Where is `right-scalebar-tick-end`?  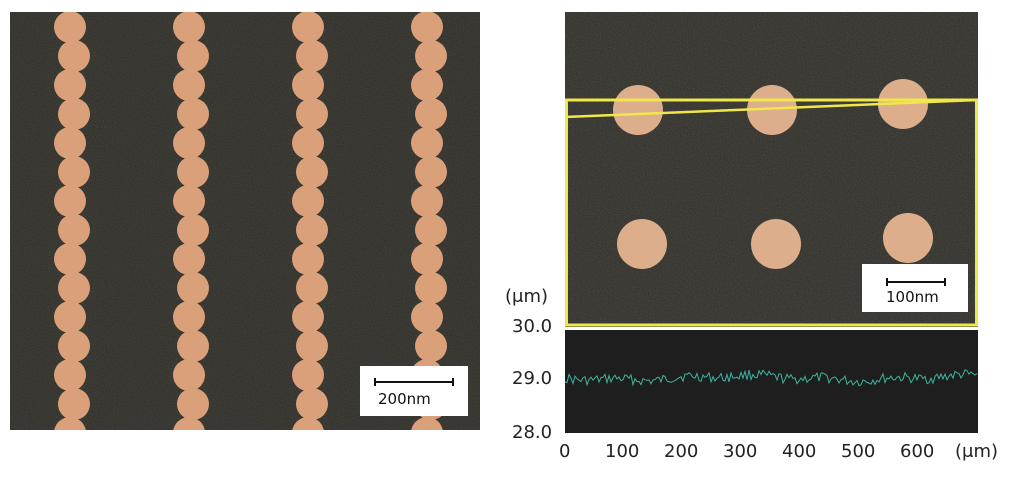 right-scalebar-tick-end is located at coordinates (945, 282).